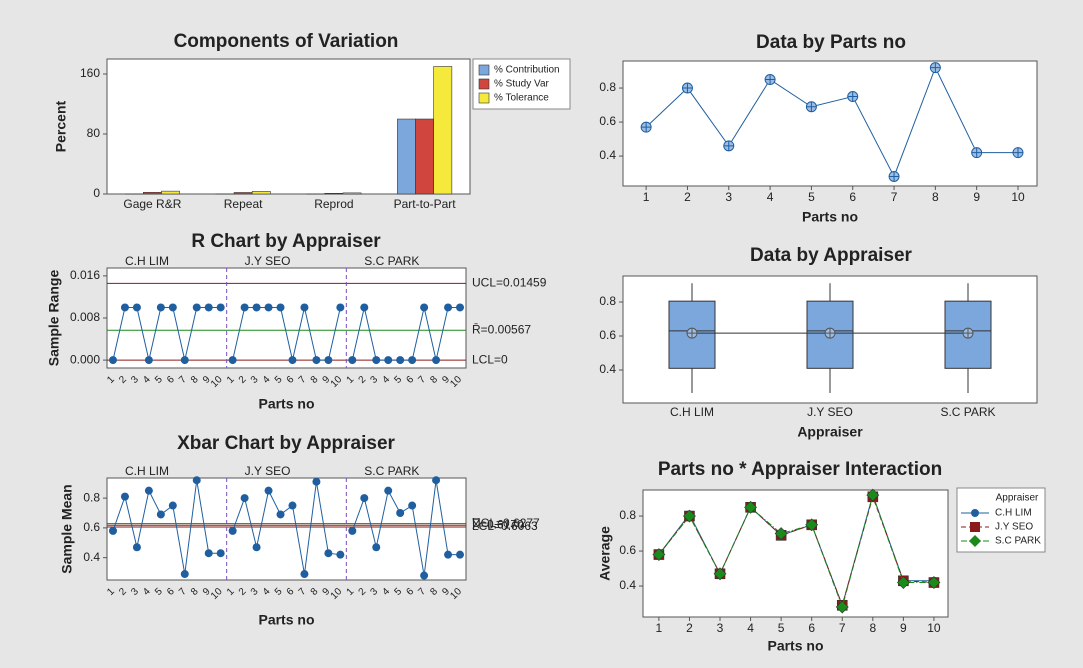  Describe the element at coordinates (1018, 197) in the screenshot. I see `x-tick-label: 10` at that location.